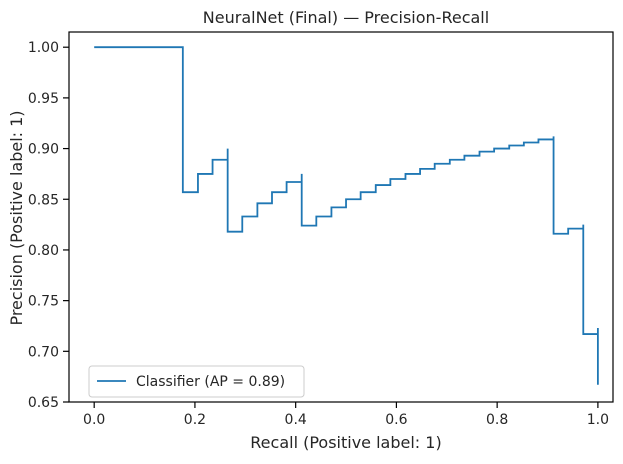  What do you see at coordinates (43, 200) in the screenshot?
I see `y-tick-label: 0.85` at bounding box center [43, 200].